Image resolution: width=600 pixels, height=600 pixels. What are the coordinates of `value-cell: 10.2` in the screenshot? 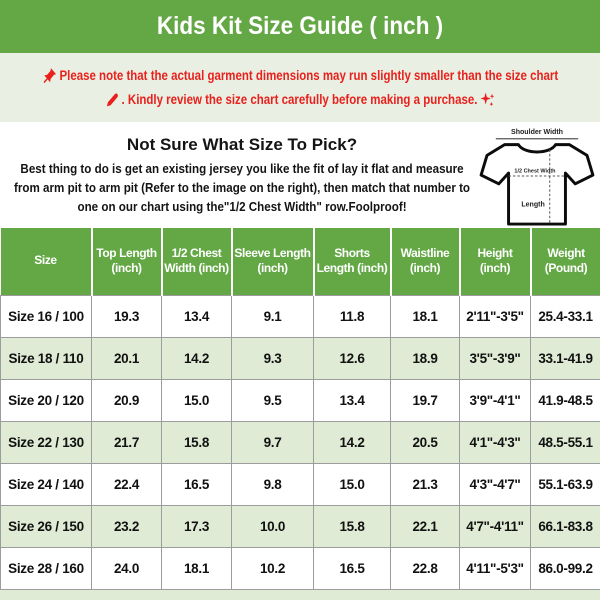 It's located at (272, 568).